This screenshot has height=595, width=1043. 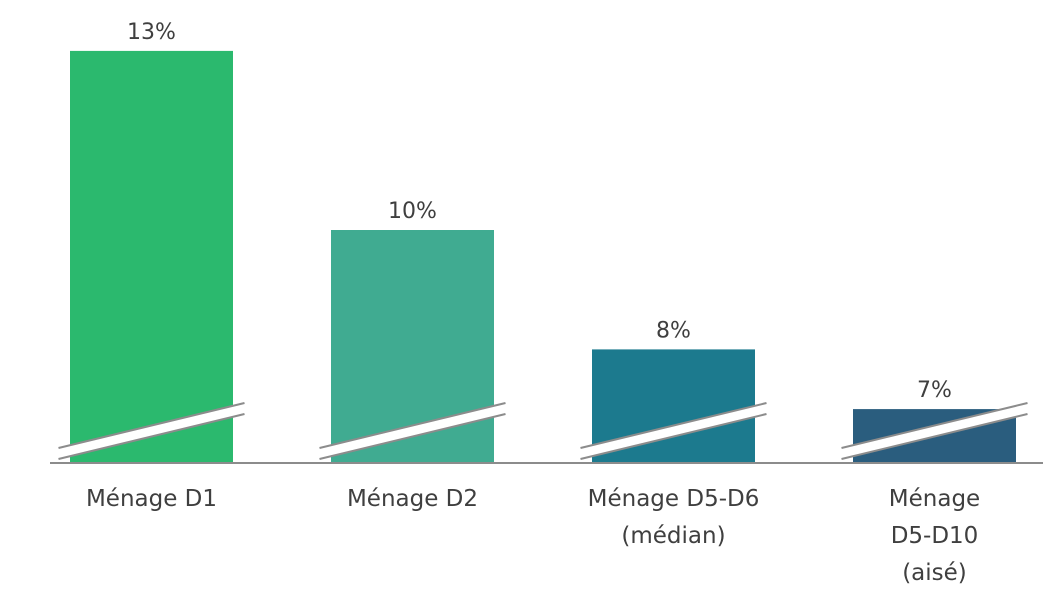 I want to click on category-label-2: Ménage D2, so click(x=412, y=499).